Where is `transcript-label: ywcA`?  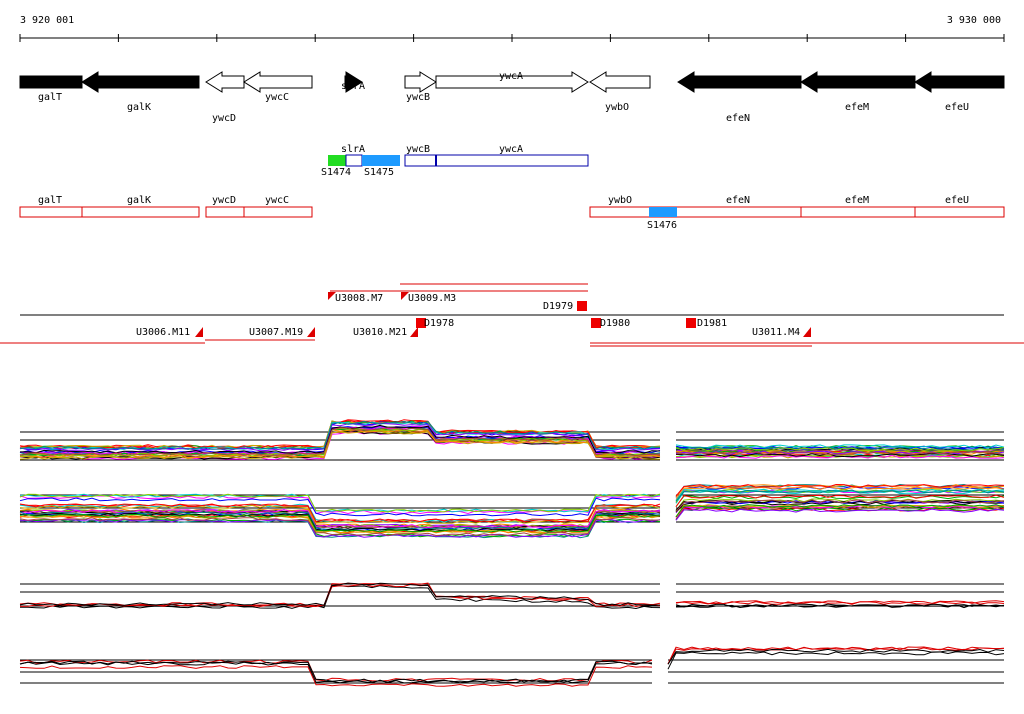 transcript-label: ywcA is located at coordinates (511, 149).